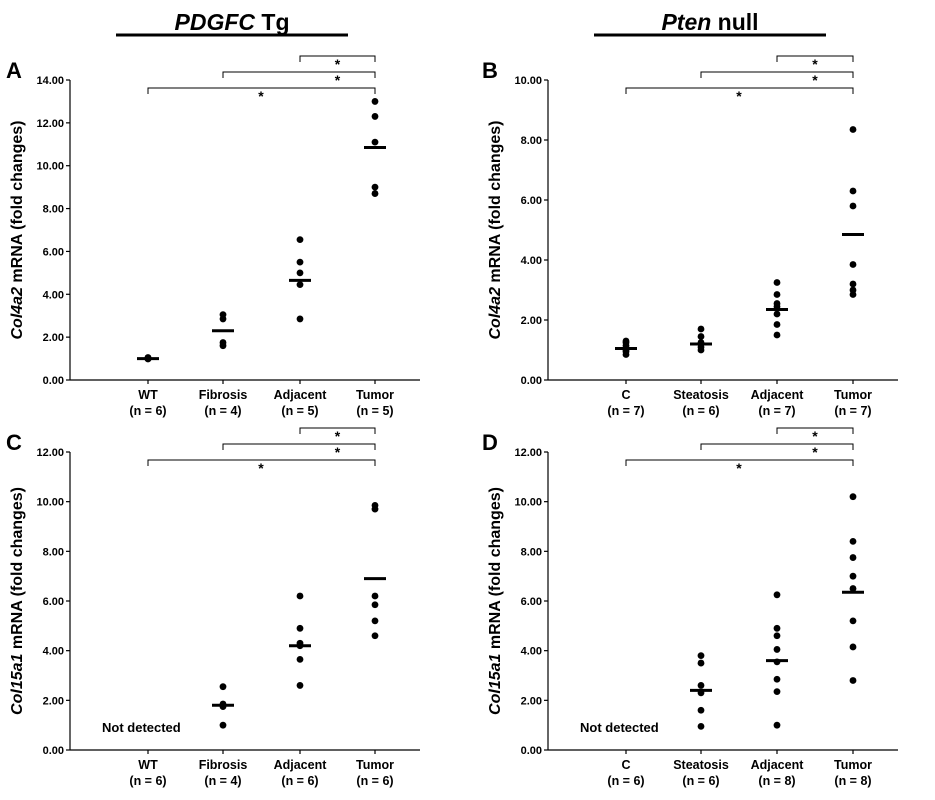 The image size is (935, 800). I want to click on x-n-label: (n = 4), so click(222, 411).